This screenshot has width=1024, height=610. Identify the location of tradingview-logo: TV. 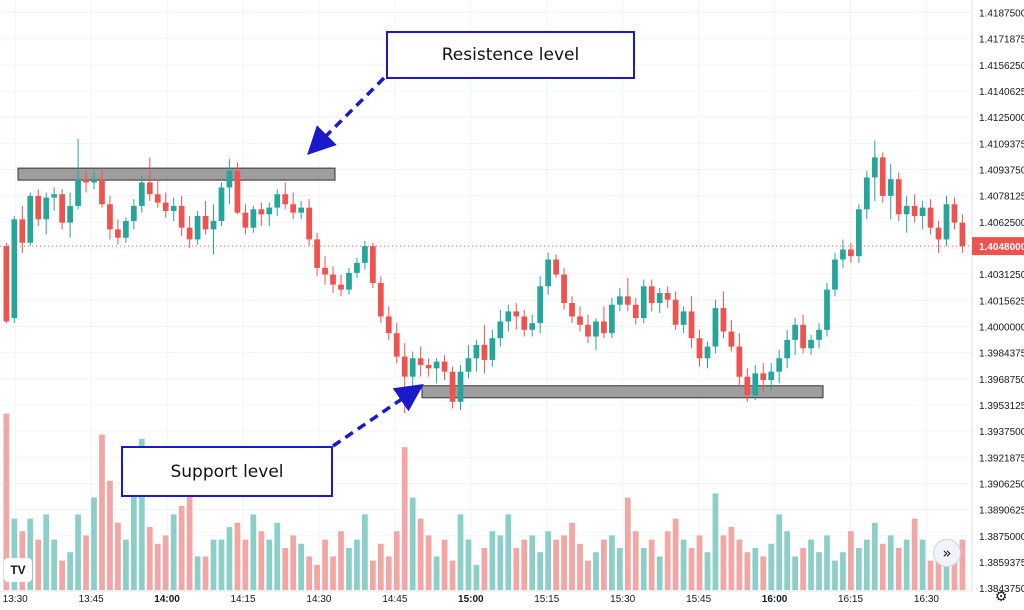
(18, 570).